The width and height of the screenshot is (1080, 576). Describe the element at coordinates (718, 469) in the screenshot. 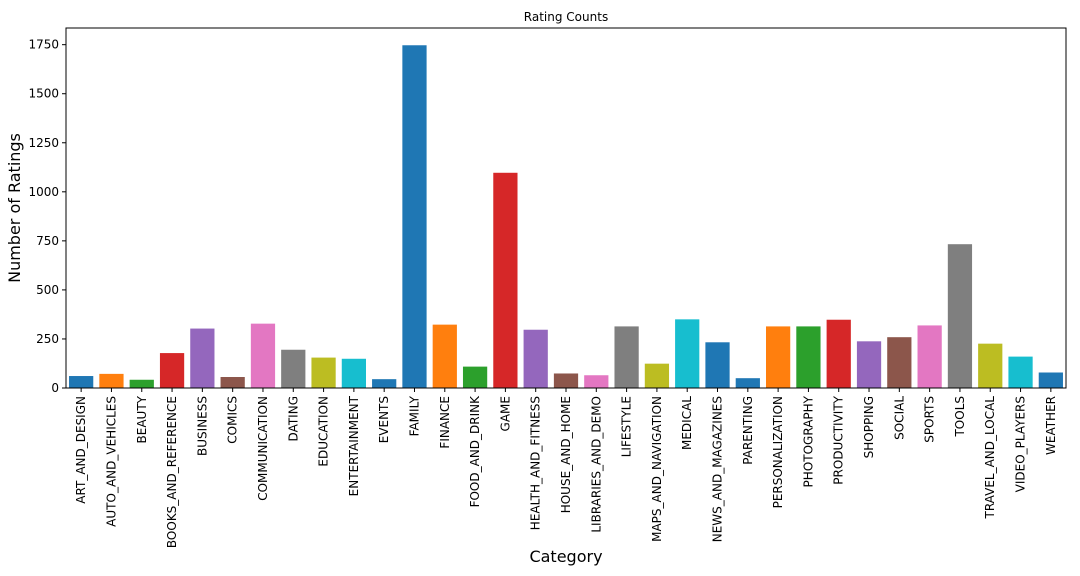

I see `x-tick-label: NEWS_AND_MAGAZINES` at that location.